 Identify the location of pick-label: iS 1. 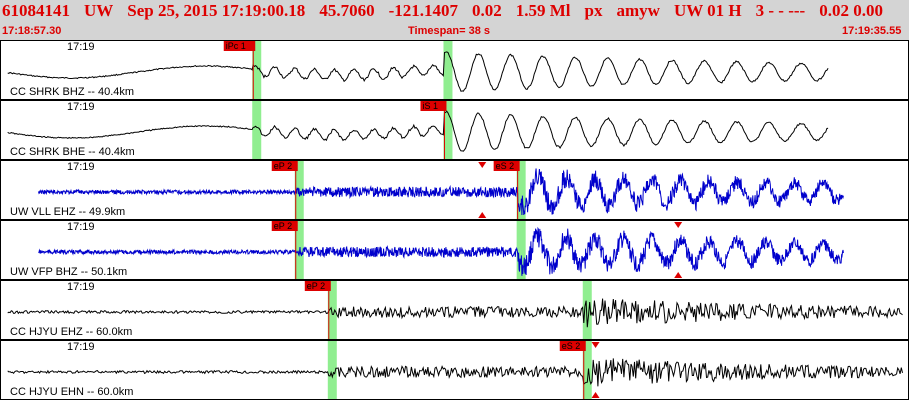
(430, 106).